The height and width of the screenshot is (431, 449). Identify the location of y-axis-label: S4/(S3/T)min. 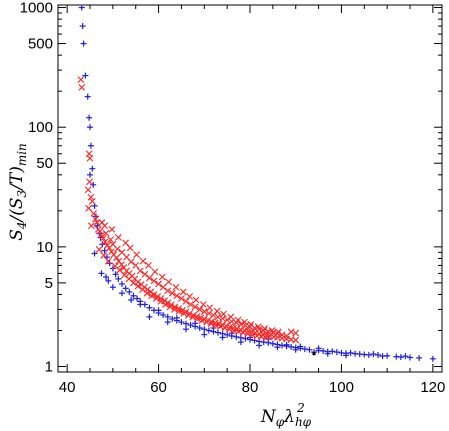
(18, 192).